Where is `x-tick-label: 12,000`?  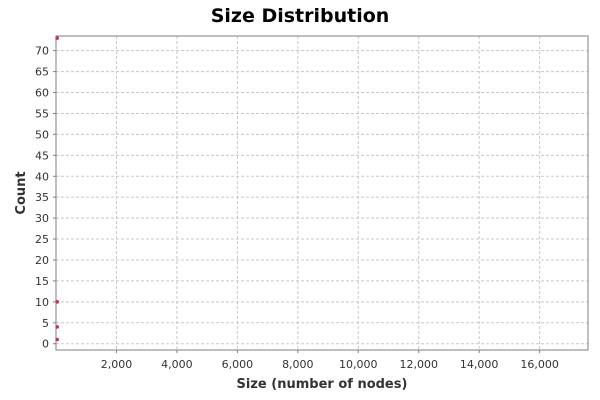 x-tick-label: 12,000 is located at coordinates (418, 364).